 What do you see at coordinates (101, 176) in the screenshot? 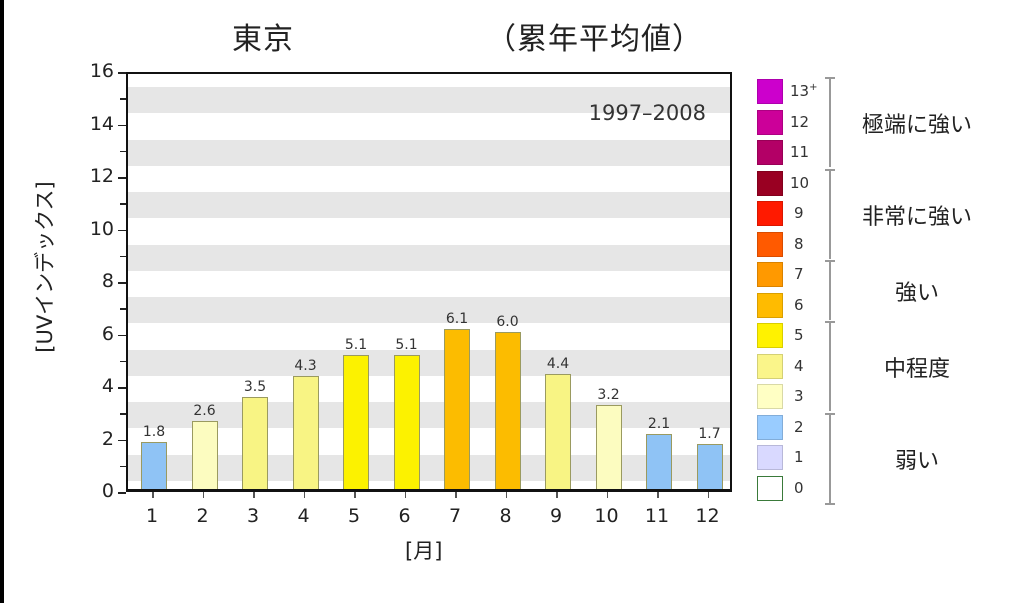
I see `y-tick-label: 12` at bounding box center [101, 176].